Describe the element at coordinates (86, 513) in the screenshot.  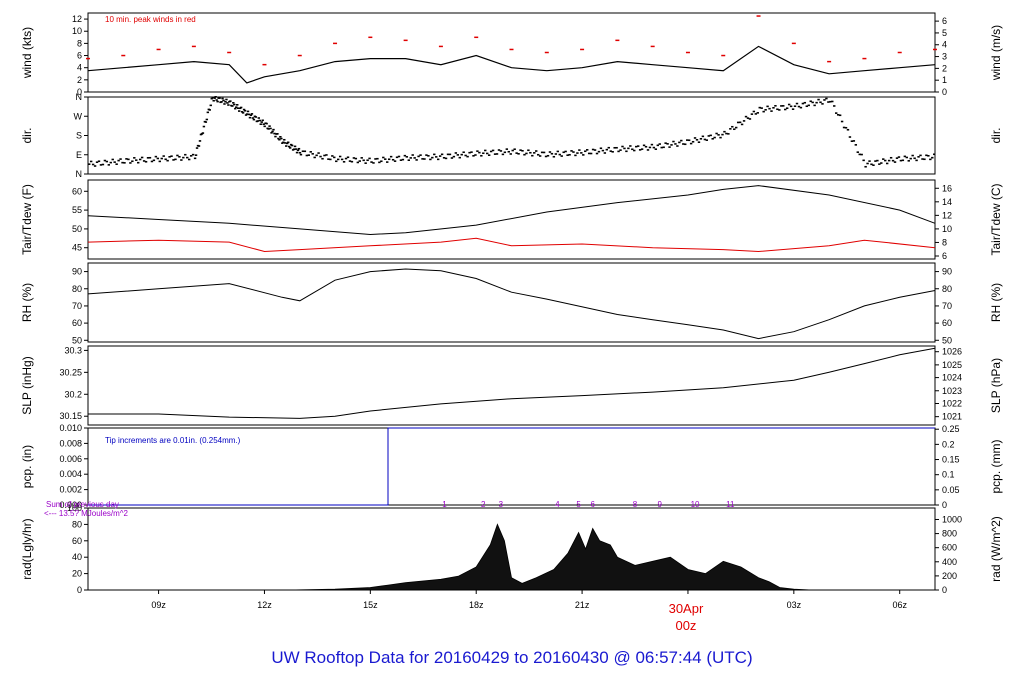
I see `rad-annotation-line2: <--- 13.5? MJoules/m^2` at that location.